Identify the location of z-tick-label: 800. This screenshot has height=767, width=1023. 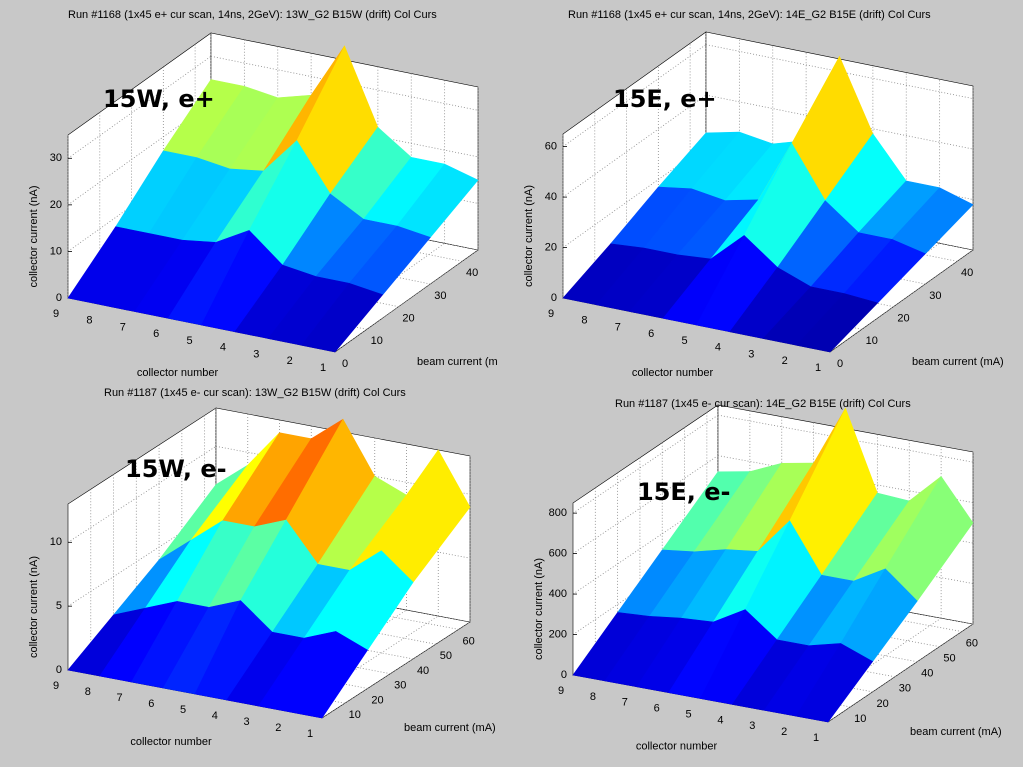
(558, 513).